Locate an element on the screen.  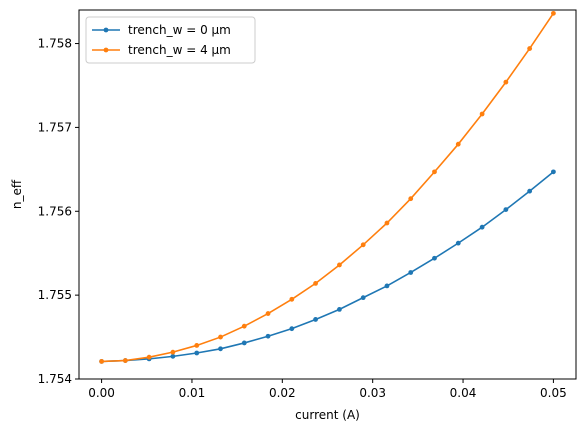
x-tick-label: 0.00 is located at coordinates (101, 393).